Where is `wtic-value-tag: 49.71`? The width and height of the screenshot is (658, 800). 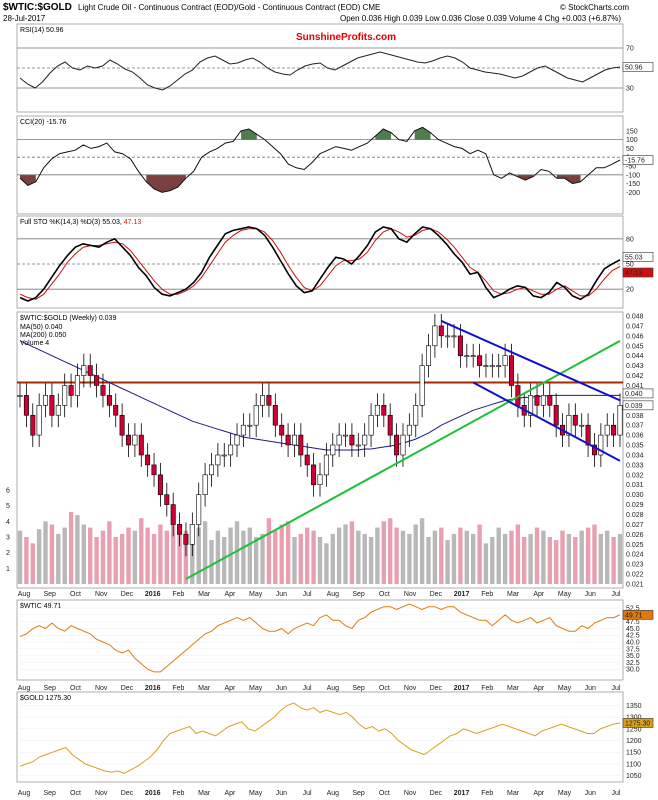
wtic-value-tag: 49.71 is located at coordinates (634, 615).